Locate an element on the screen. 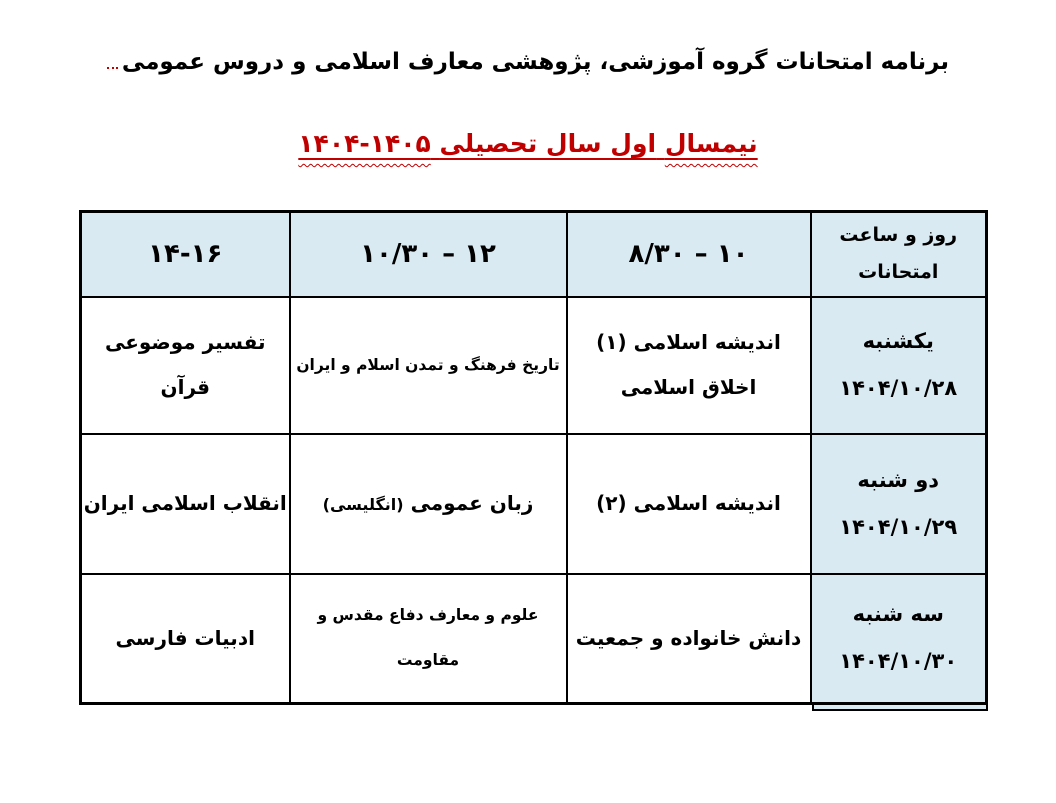  spellcheck-squiggle-icon is located at coordinates (112, 64).